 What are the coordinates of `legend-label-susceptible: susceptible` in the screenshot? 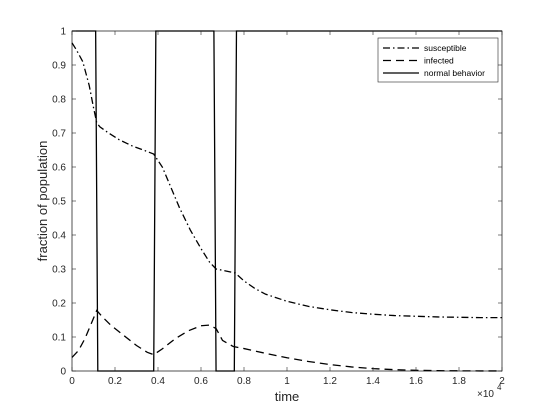 It's located at (445, 48).